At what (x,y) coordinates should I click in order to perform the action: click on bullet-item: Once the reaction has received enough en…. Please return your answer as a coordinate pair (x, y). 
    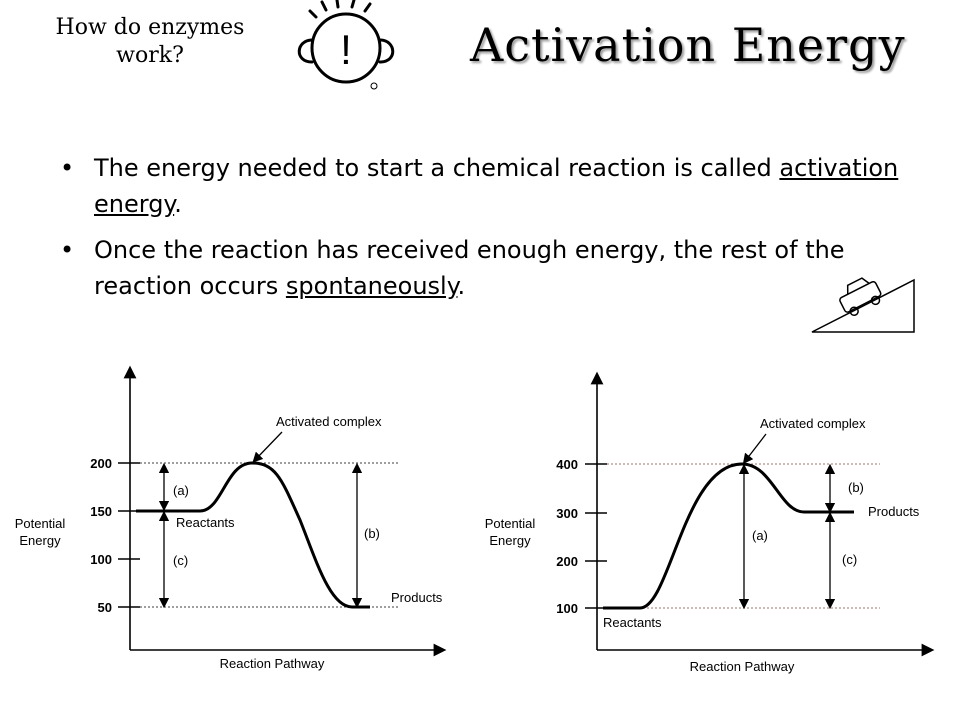
    Looking at the image, I should click on (480, 268).